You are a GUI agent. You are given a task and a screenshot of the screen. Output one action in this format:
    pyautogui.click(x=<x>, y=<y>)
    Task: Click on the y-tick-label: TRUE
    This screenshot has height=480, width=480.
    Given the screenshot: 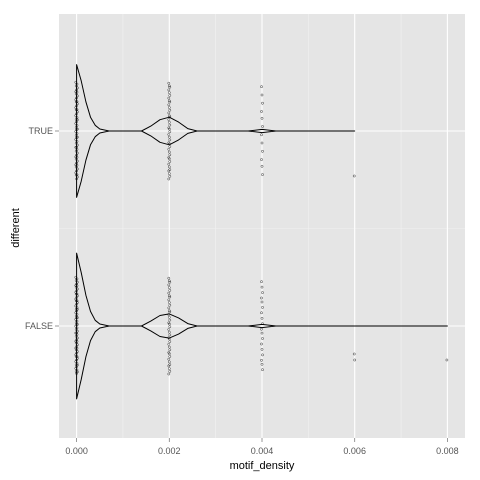 What is the action you would take?
    pyautogui.click(x=41, y=131)
    